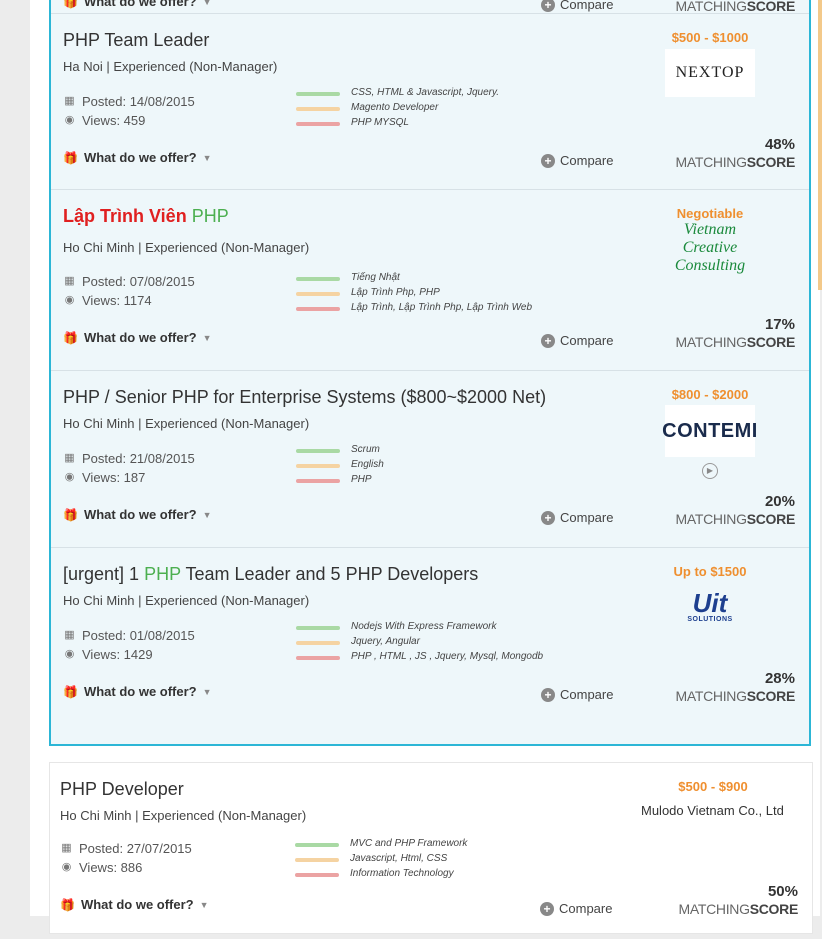 This screenshot has height=939, width=822. What do you see at coordinates (128, 458) in the screenshot?
I see `posted-date: ▦ Posted: 21/08/2015` at bounding box center [128, 458].